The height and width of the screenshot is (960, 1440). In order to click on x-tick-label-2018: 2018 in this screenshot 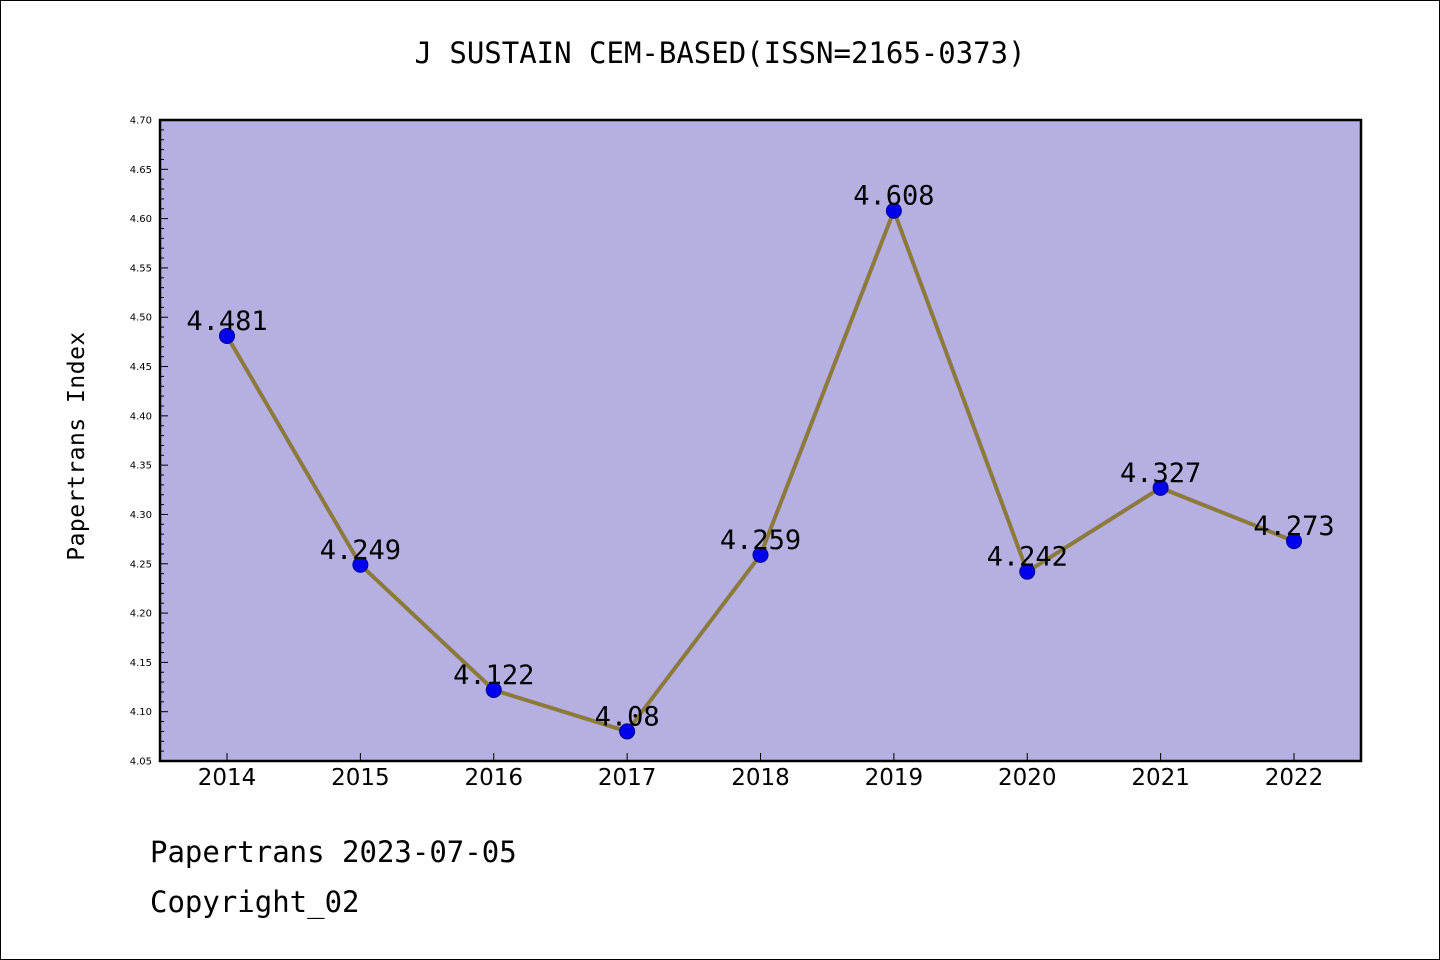, I will do `click(760, 778)`.